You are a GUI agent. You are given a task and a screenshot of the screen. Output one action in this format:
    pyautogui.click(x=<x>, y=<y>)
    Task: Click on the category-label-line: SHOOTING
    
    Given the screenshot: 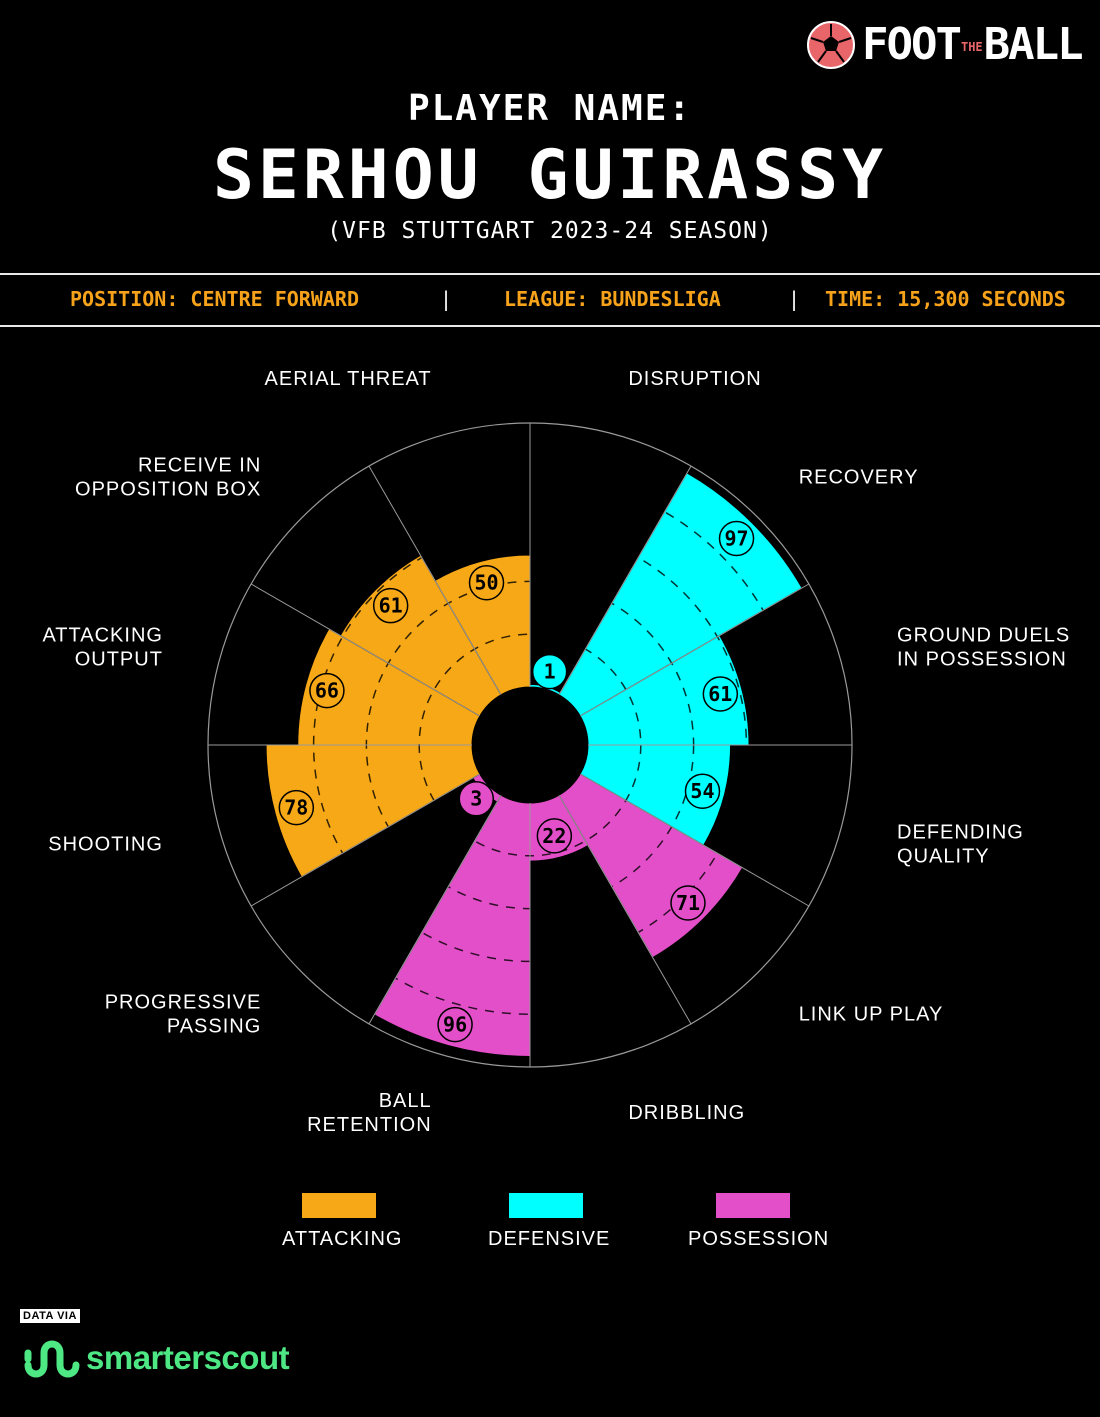 What is the action you would take?
    pyautogui.click(x=105, y=844)
    